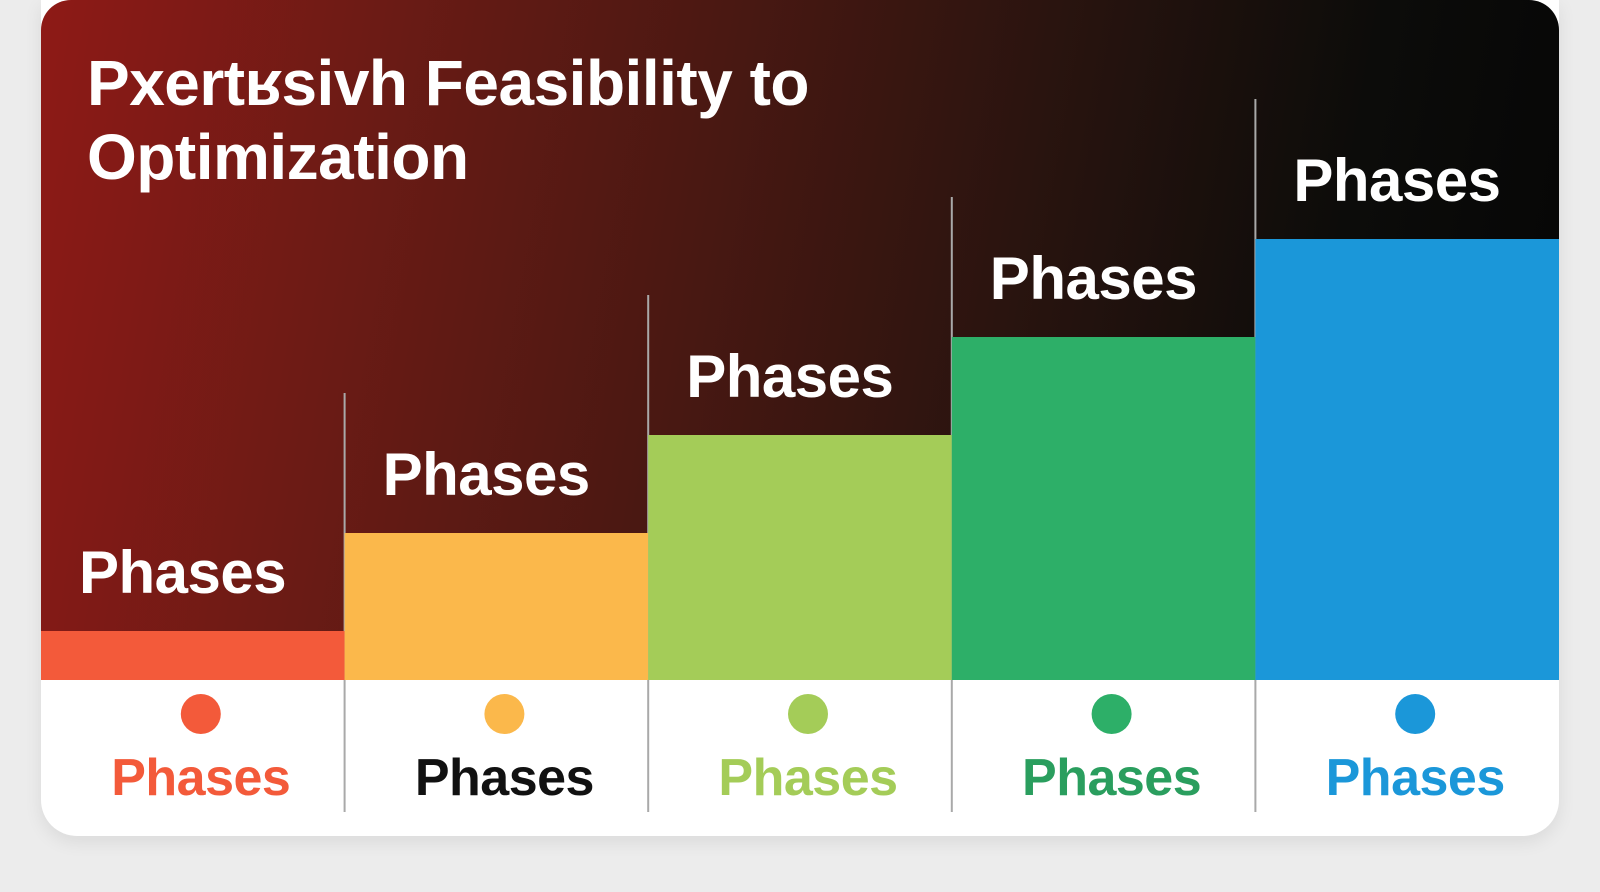 This screenshot has height=892, width=1600. What do you see at coordinates (486, 474) in the screenshot?
I see `bar-label-2: Phases` at bounding box center [486, 474].